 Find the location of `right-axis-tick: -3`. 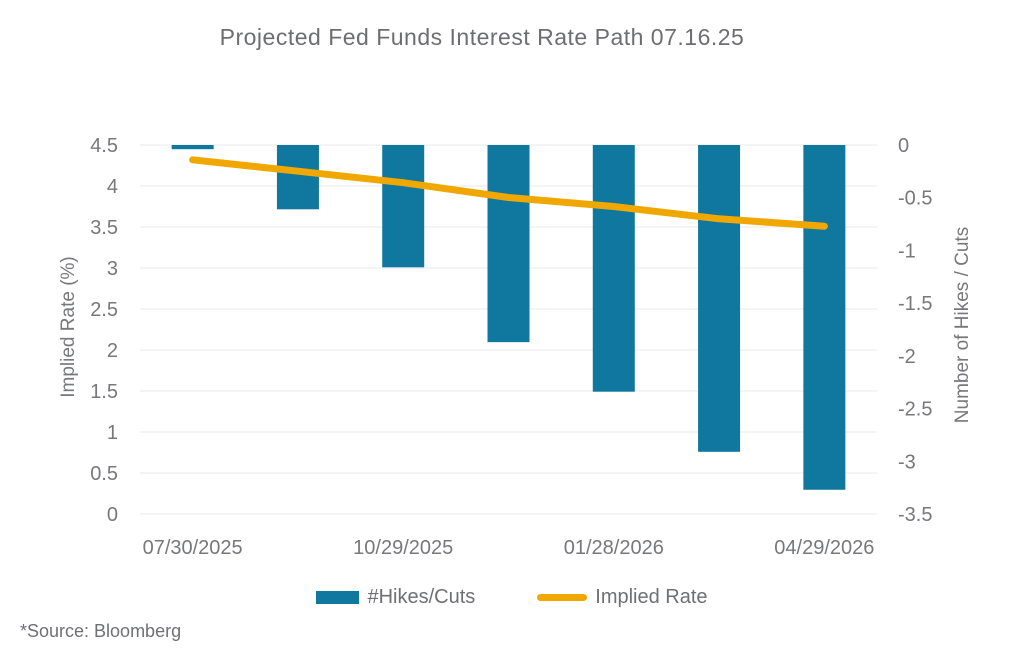

right-axis-tick: -3 is located at coordinates (907, 462).